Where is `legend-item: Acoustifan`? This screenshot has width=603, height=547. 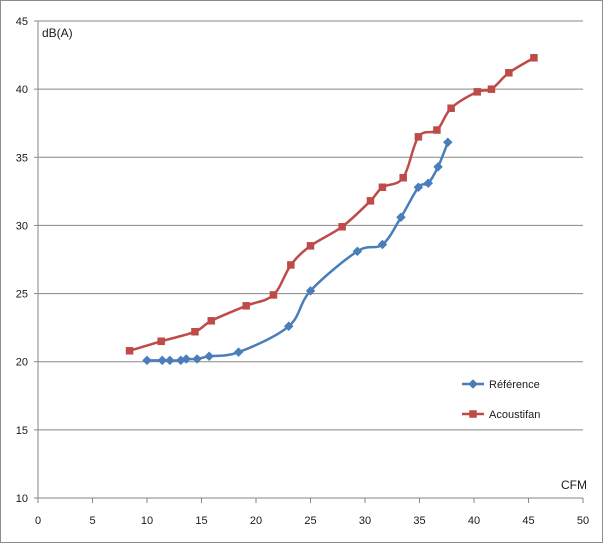
legend-item: Acoustifan is located at coordinates (501, 415).